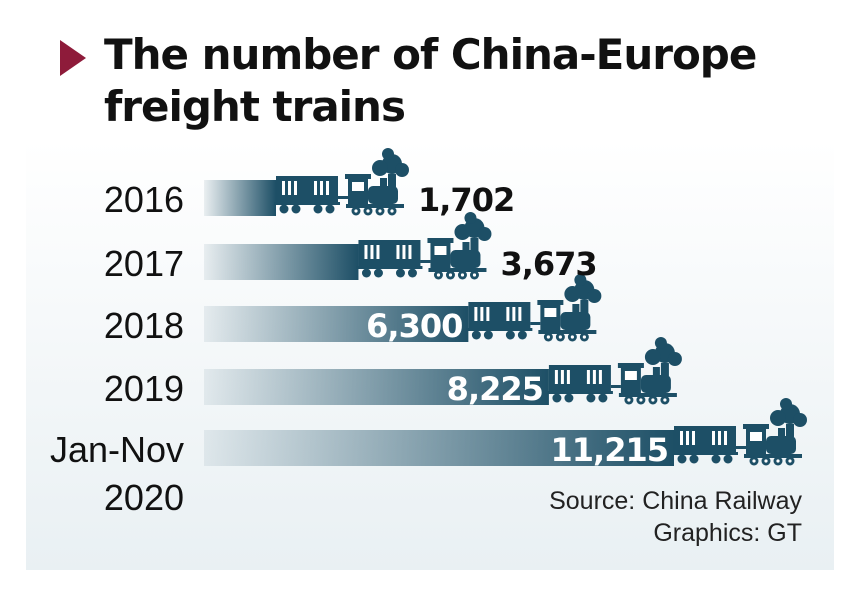 The image size is (864, 604). I want to click on category-label-4: 2019, so click(144, 388).